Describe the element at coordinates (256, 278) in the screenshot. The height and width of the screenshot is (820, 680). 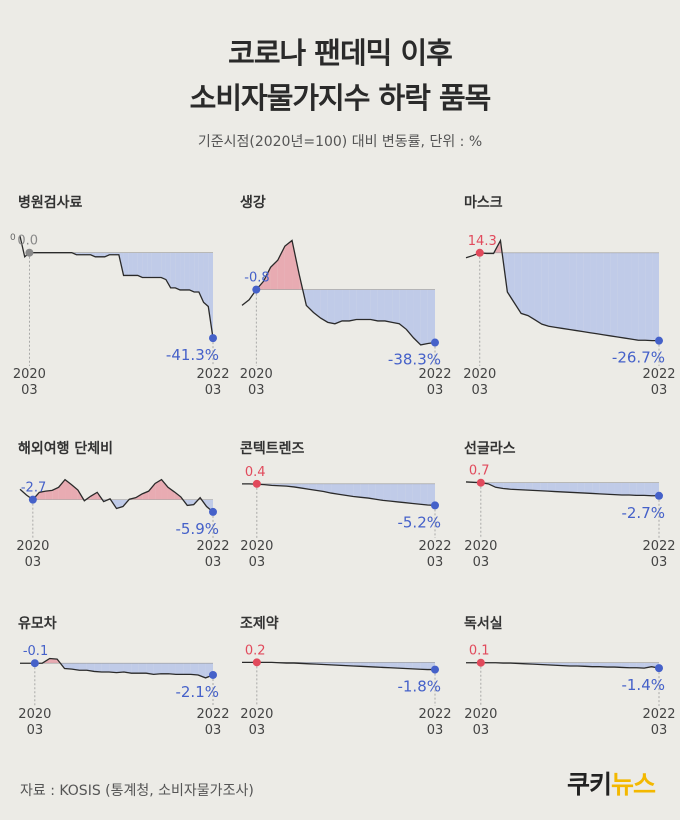
I see `start-value-label: -0.8` at that location.